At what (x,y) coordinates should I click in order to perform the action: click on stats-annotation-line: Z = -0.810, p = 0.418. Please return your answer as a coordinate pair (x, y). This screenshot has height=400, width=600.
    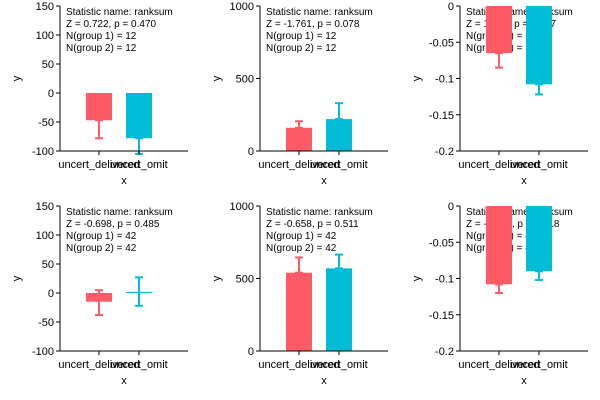
    Looking at the image, I should click on (513, 224).